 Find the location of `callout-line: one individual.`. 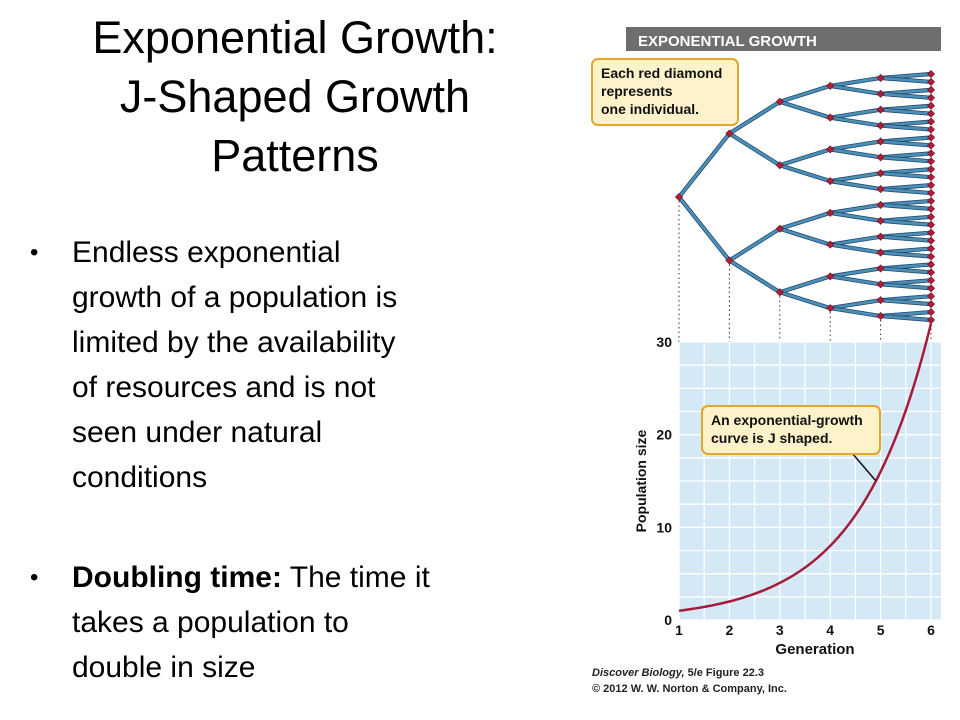

callout-line: one individual. is located at coordinates (650, 109).